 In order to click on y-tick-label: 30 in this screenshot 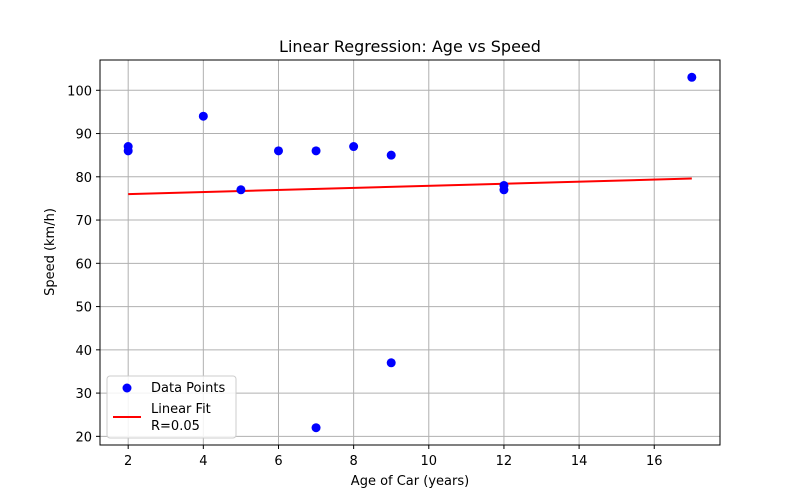, I will do `click(83, 394)`.